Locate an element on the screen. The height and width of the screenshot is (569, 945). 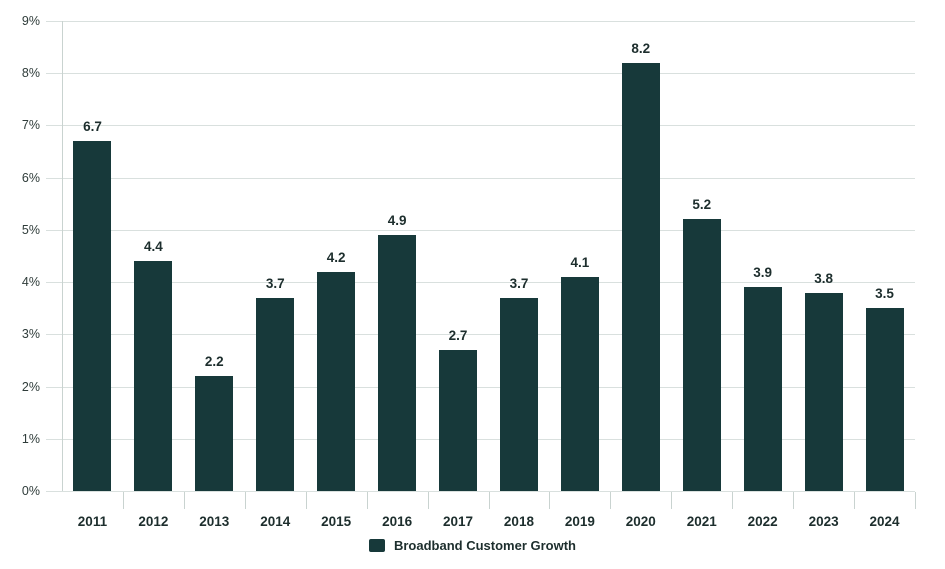
x-axis-label: 2016 is located at coordinates (397, 521).